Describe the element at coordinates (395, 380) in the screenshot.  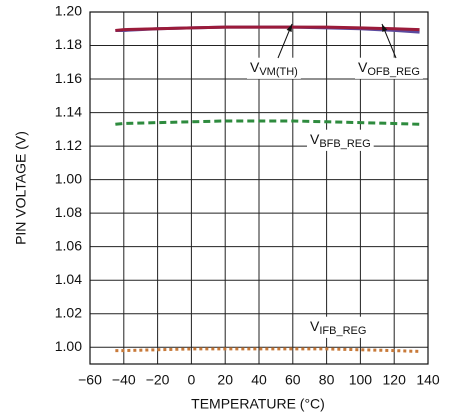
I see `x-tick-label: 120` at that location.